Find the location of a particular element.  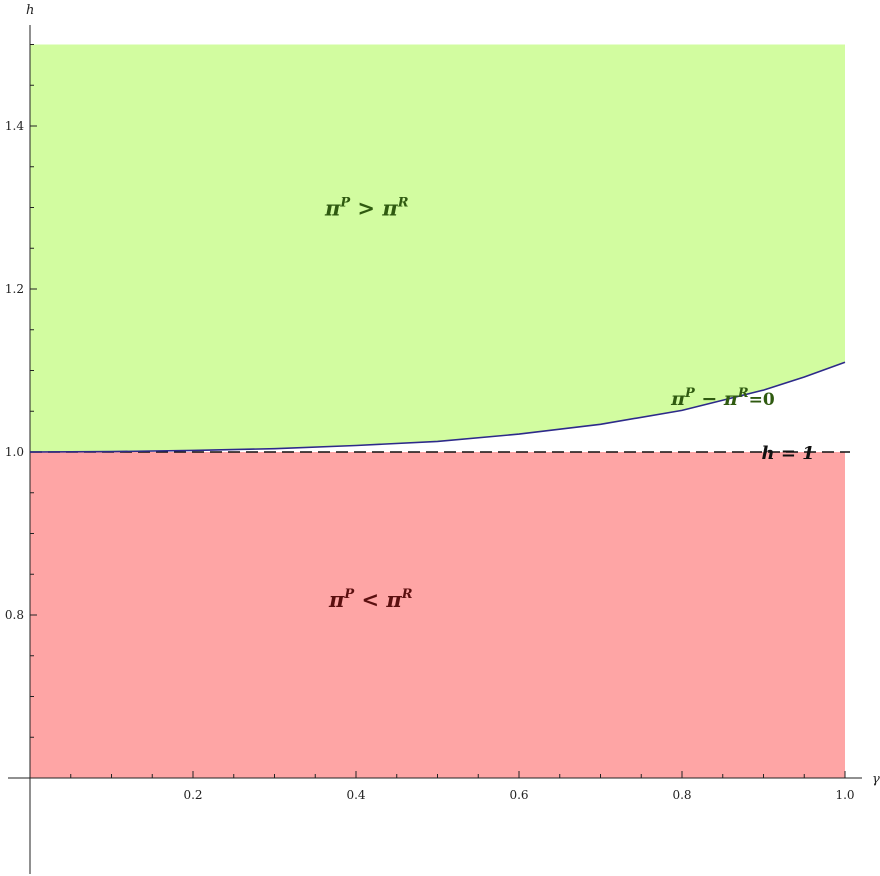

x-tick-label: 0.2 is located at coordinates (192, 795).